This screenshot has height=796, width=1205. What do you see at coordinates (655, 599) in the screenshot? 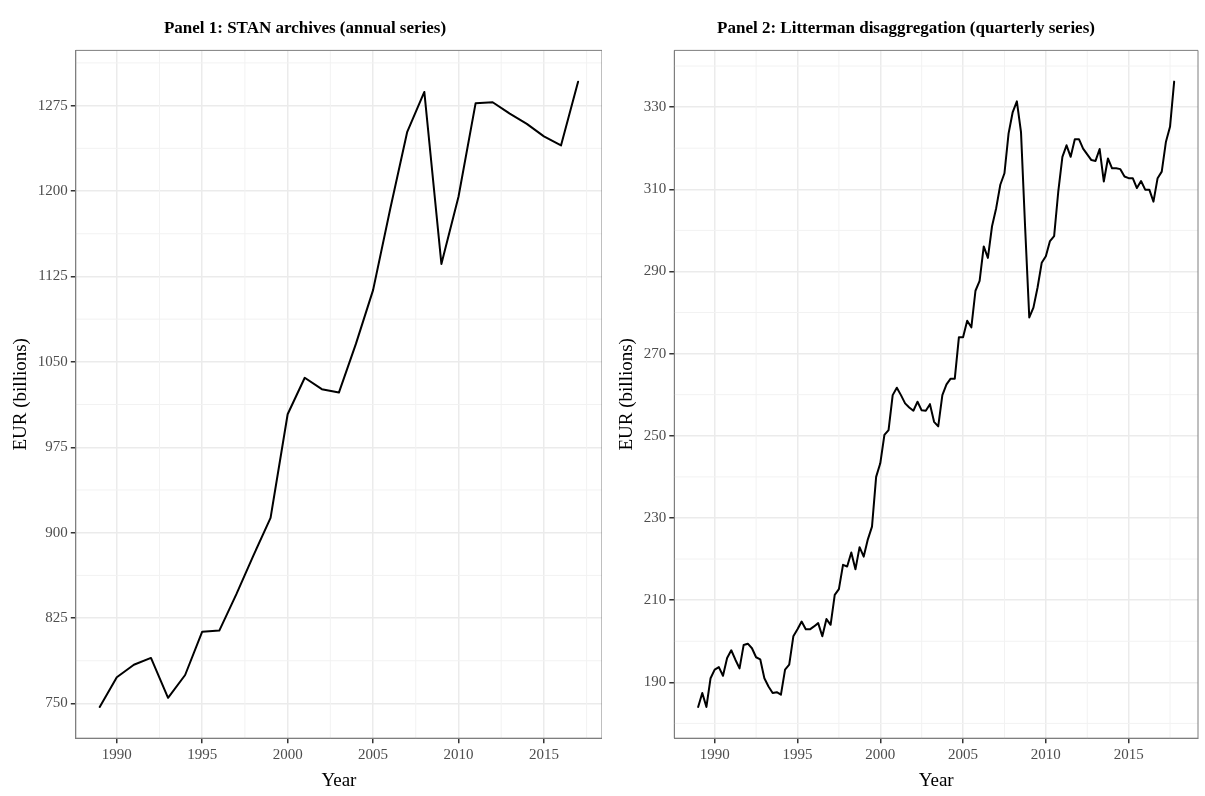
I see `y-tick-label: 210` at bounding box center [655, 599].